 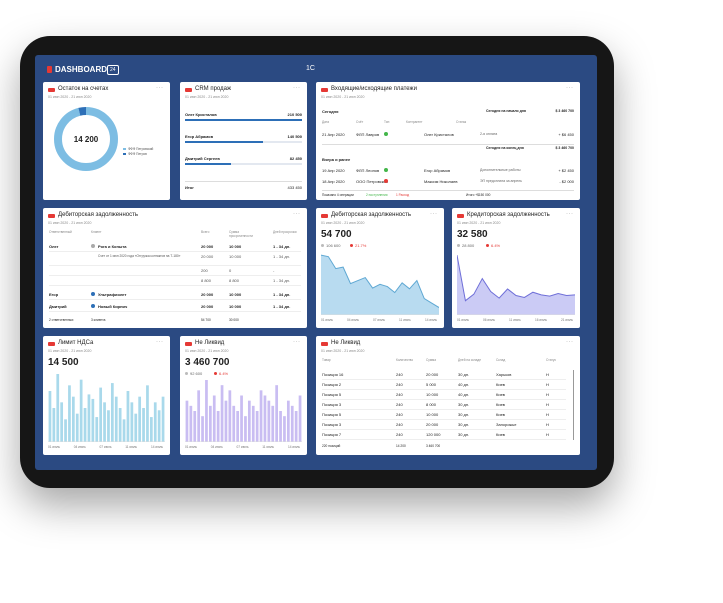 I want to click on section-label: Сегодня, so click(x=330, y=111).